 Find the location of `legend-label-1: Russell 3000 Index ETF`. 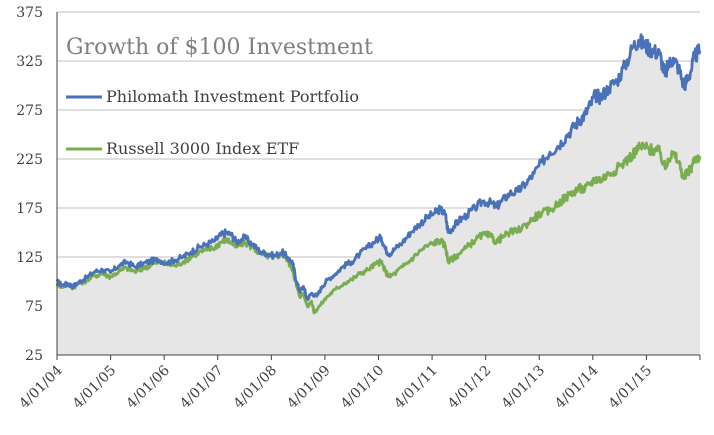

legend-label-1: Russell 3000 Index ETF is located at coordinates (202, 148).